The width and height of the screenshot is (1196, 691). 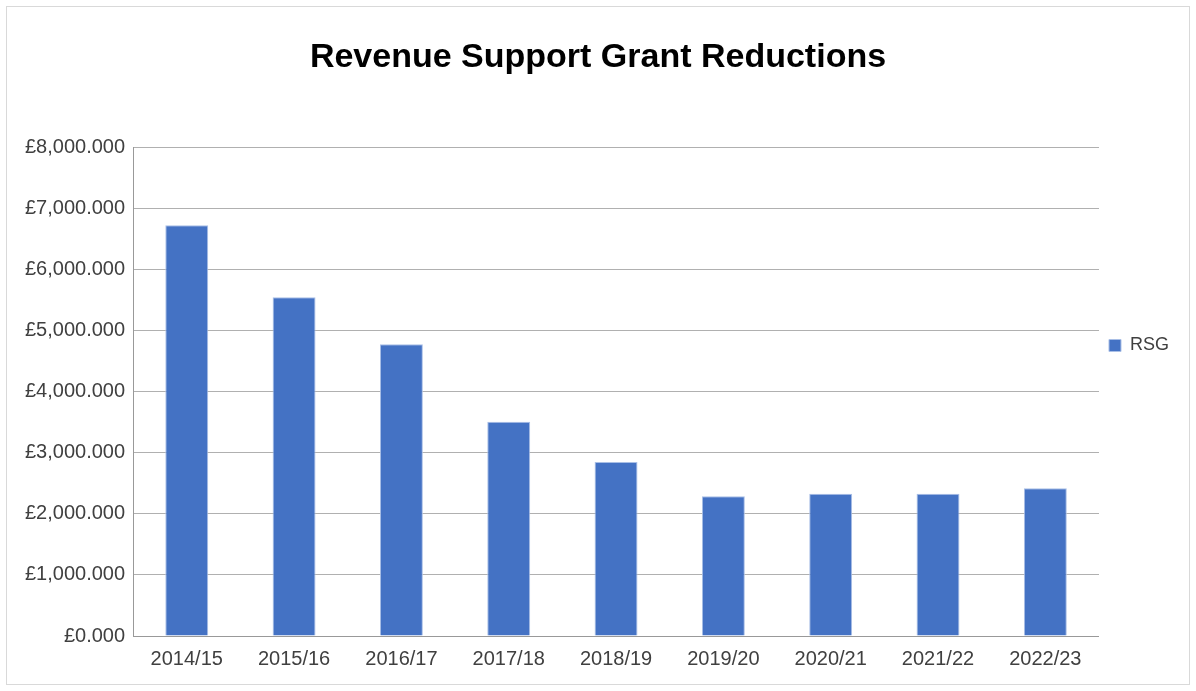 What do you see at coordinates (294, 657) in the screenshot?
I see `x-tick-label: 2015/16` at bounding box center [294, 657].